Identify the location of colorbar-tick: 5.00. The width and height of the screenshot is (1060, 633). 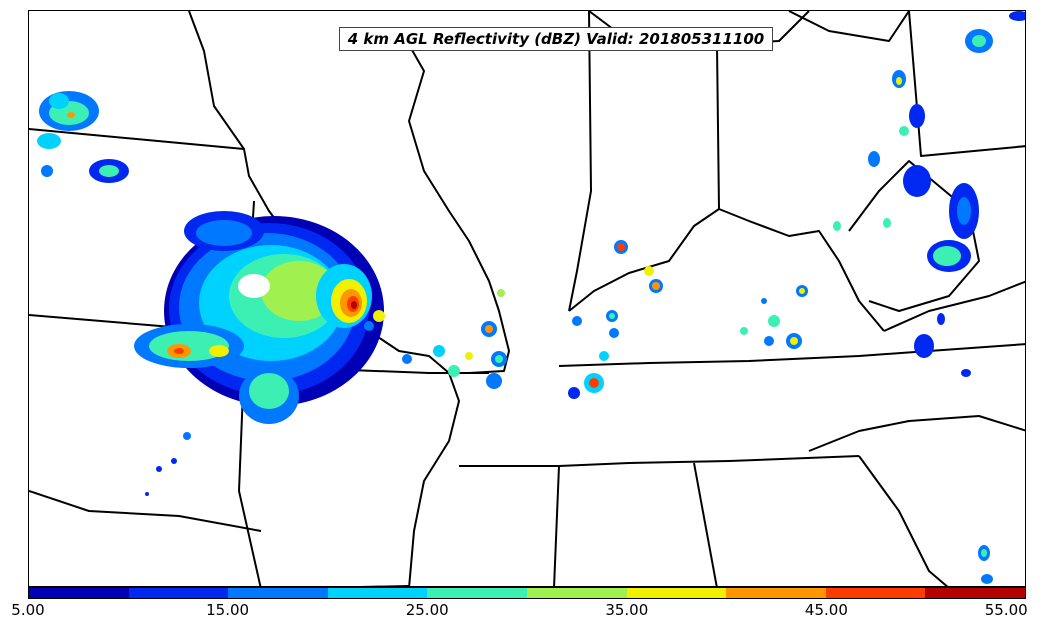
(28, 610).